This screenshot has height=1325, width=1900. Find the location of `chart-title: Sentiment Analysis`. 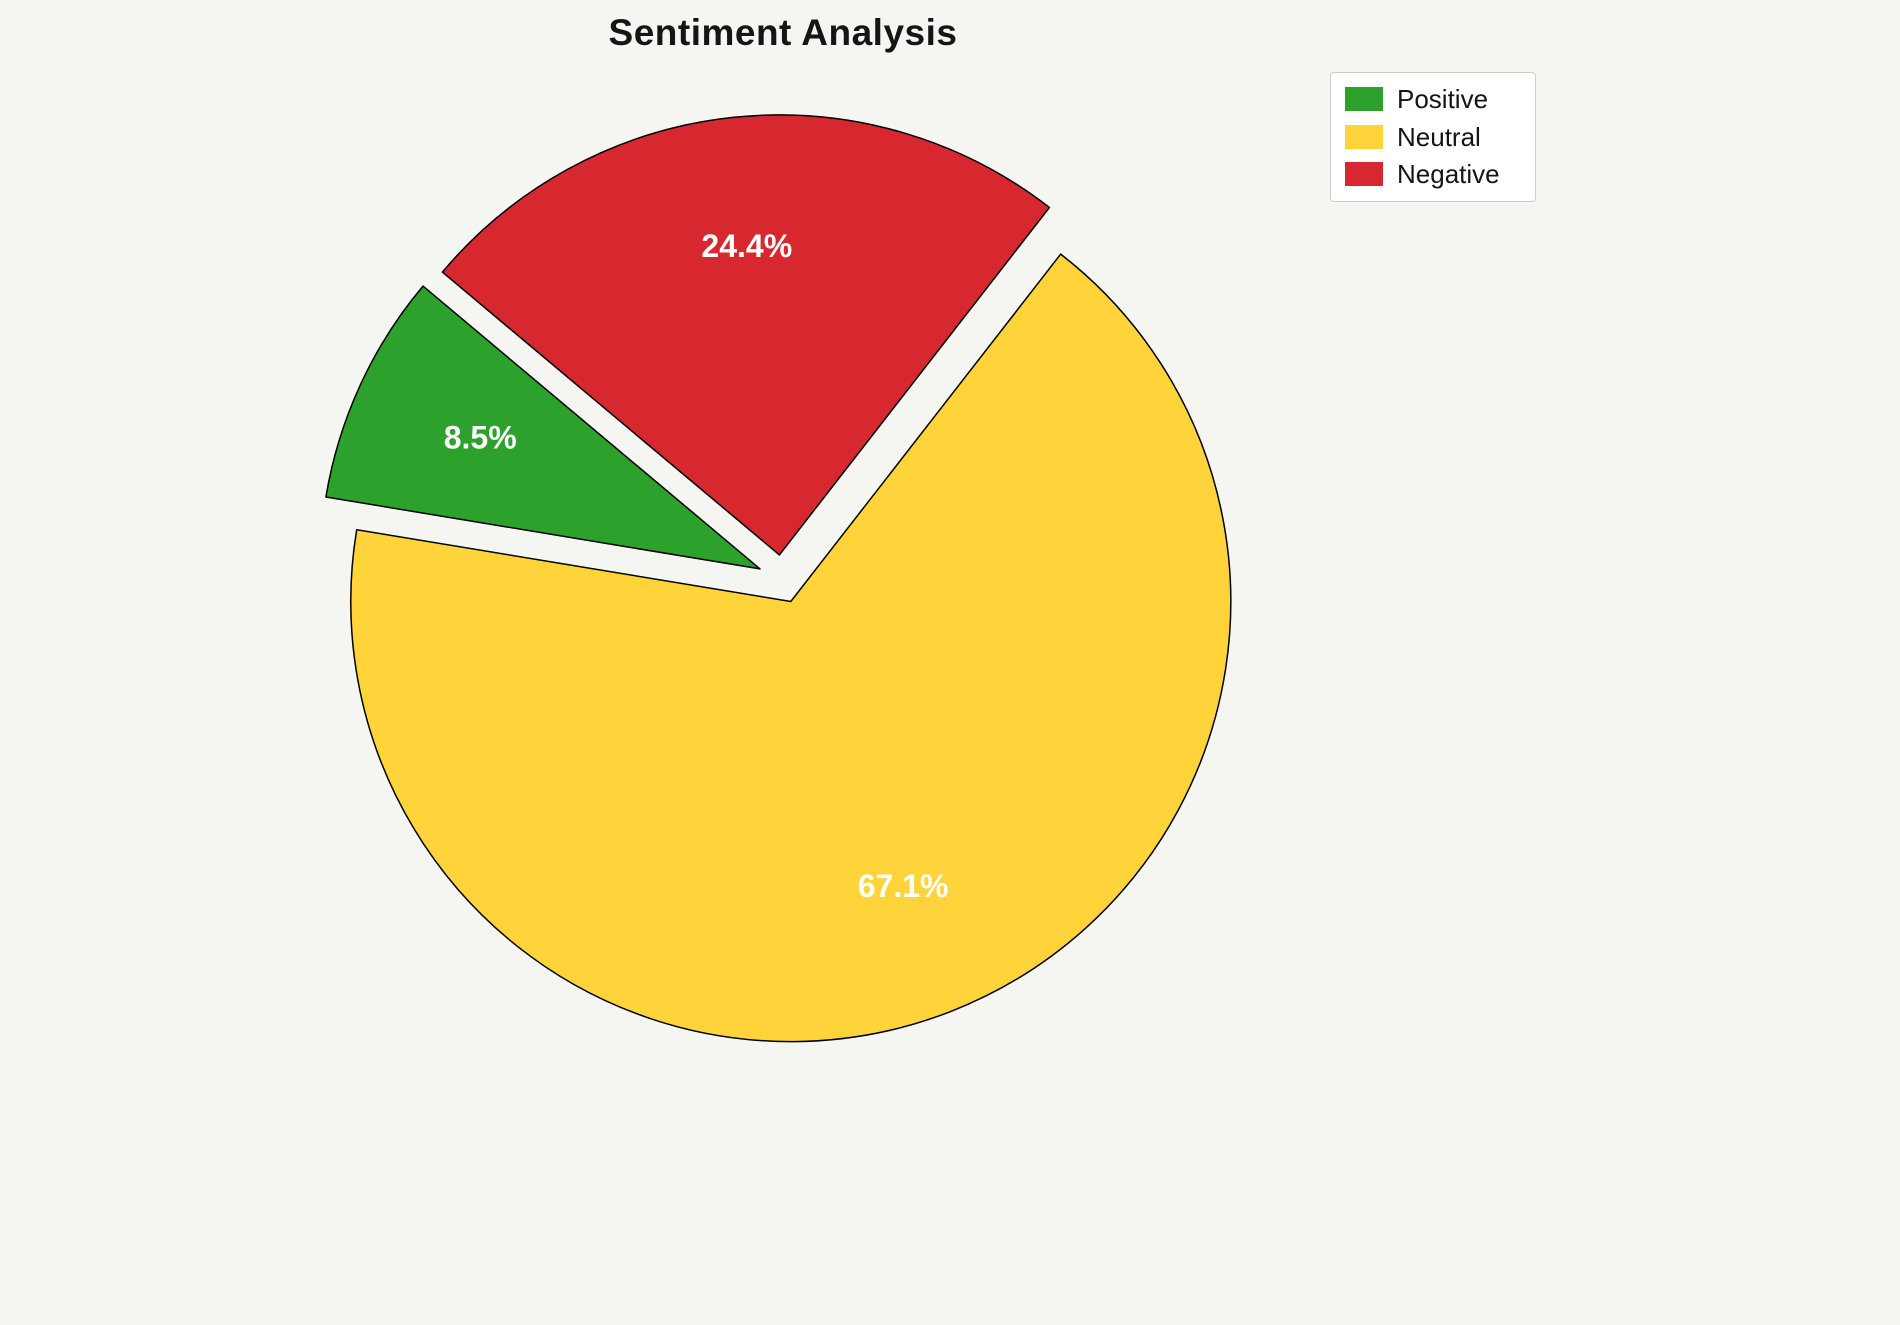

chart-title: Sentiment Analysis is located at coordinates (783, 32).